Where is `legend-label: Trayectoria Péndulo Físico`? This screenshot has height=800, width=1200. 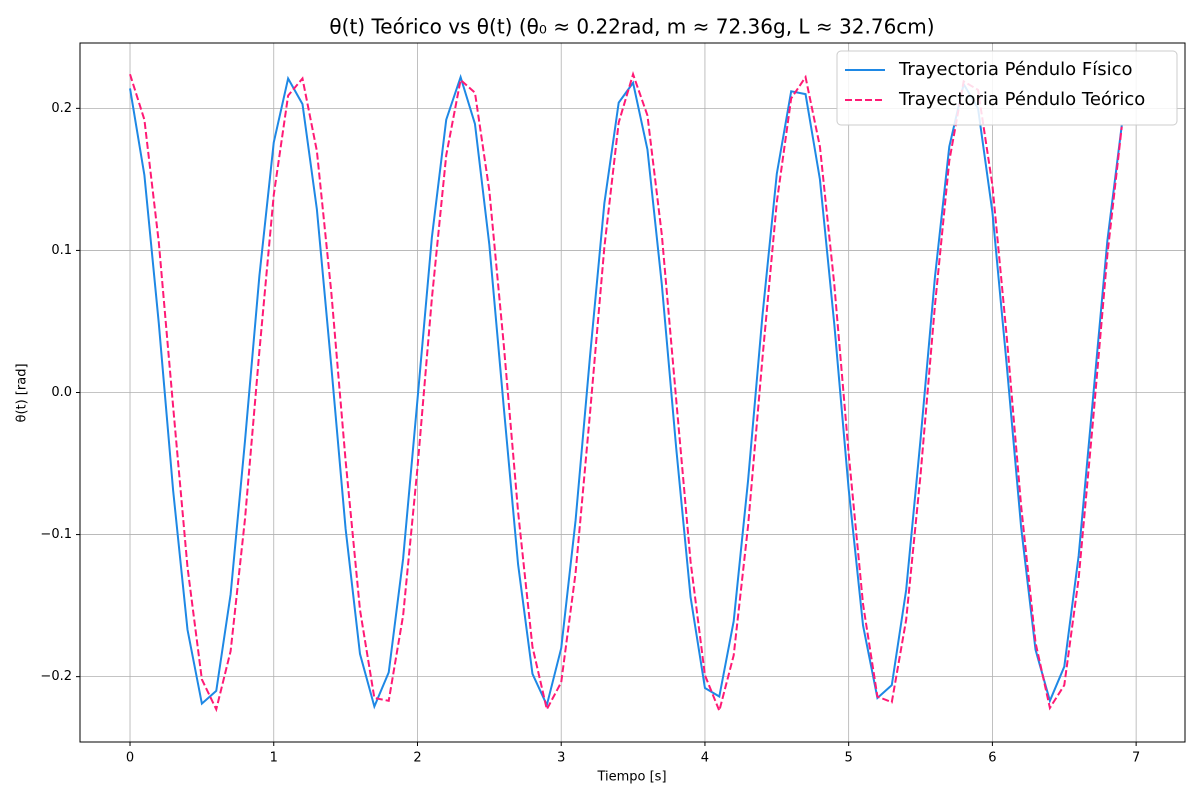
legend-label: Trayectoria Péndulo Físico is located at coordinates (1015, 69).